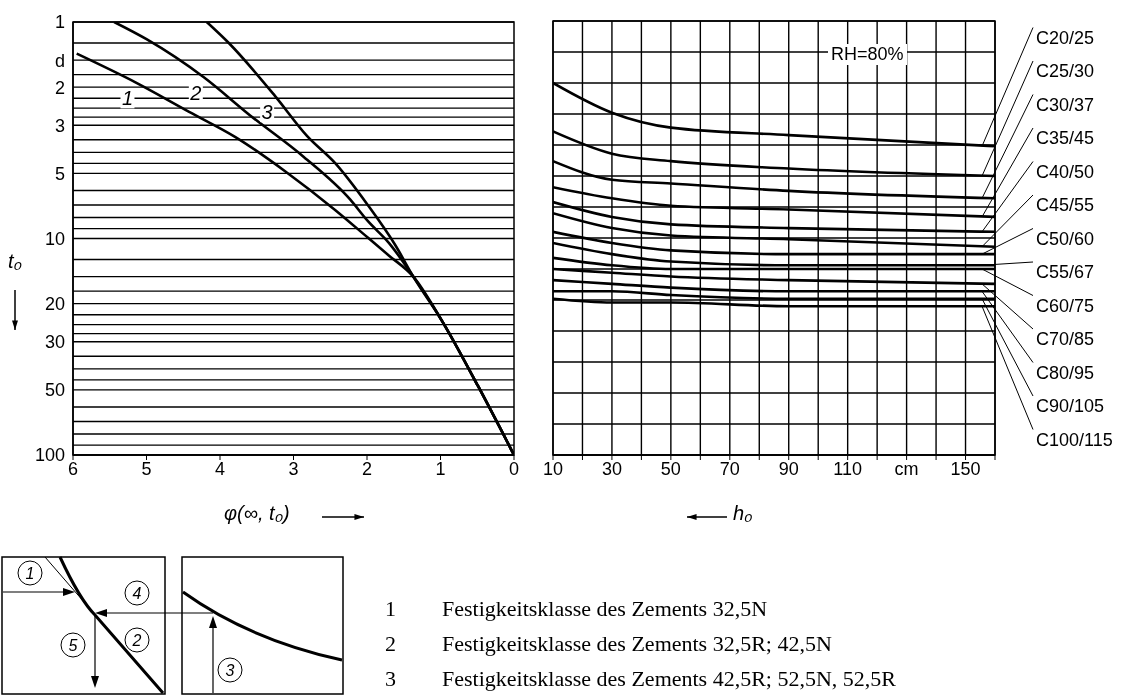  I want to click on text: C35/45, so click(1065, 138).